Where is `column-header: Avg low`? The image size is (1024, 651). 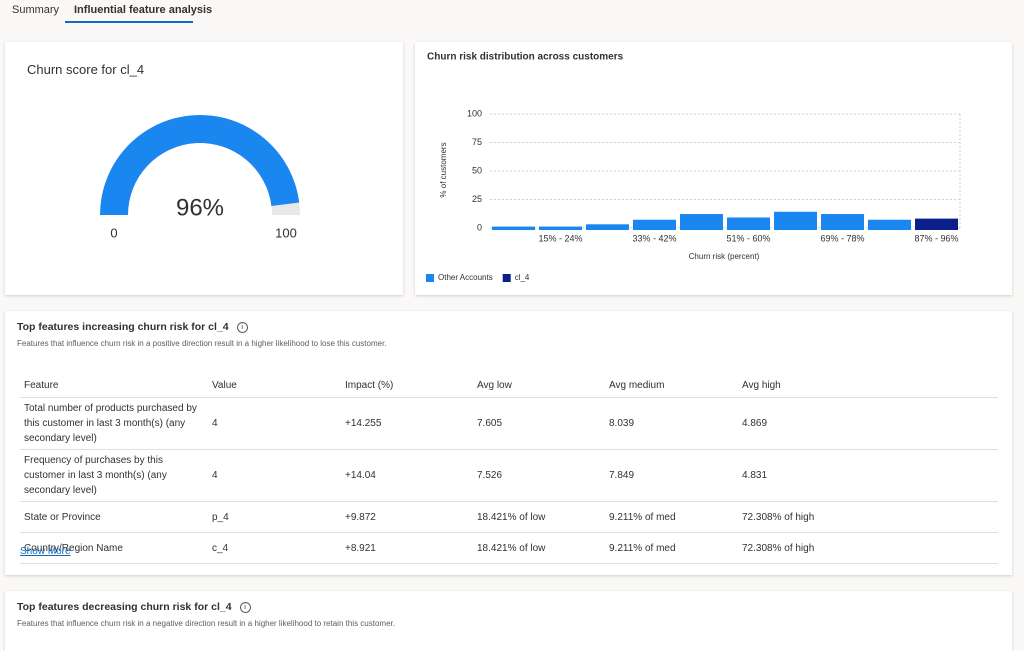 column-header: Avg low is located at coordinates (539, 385).